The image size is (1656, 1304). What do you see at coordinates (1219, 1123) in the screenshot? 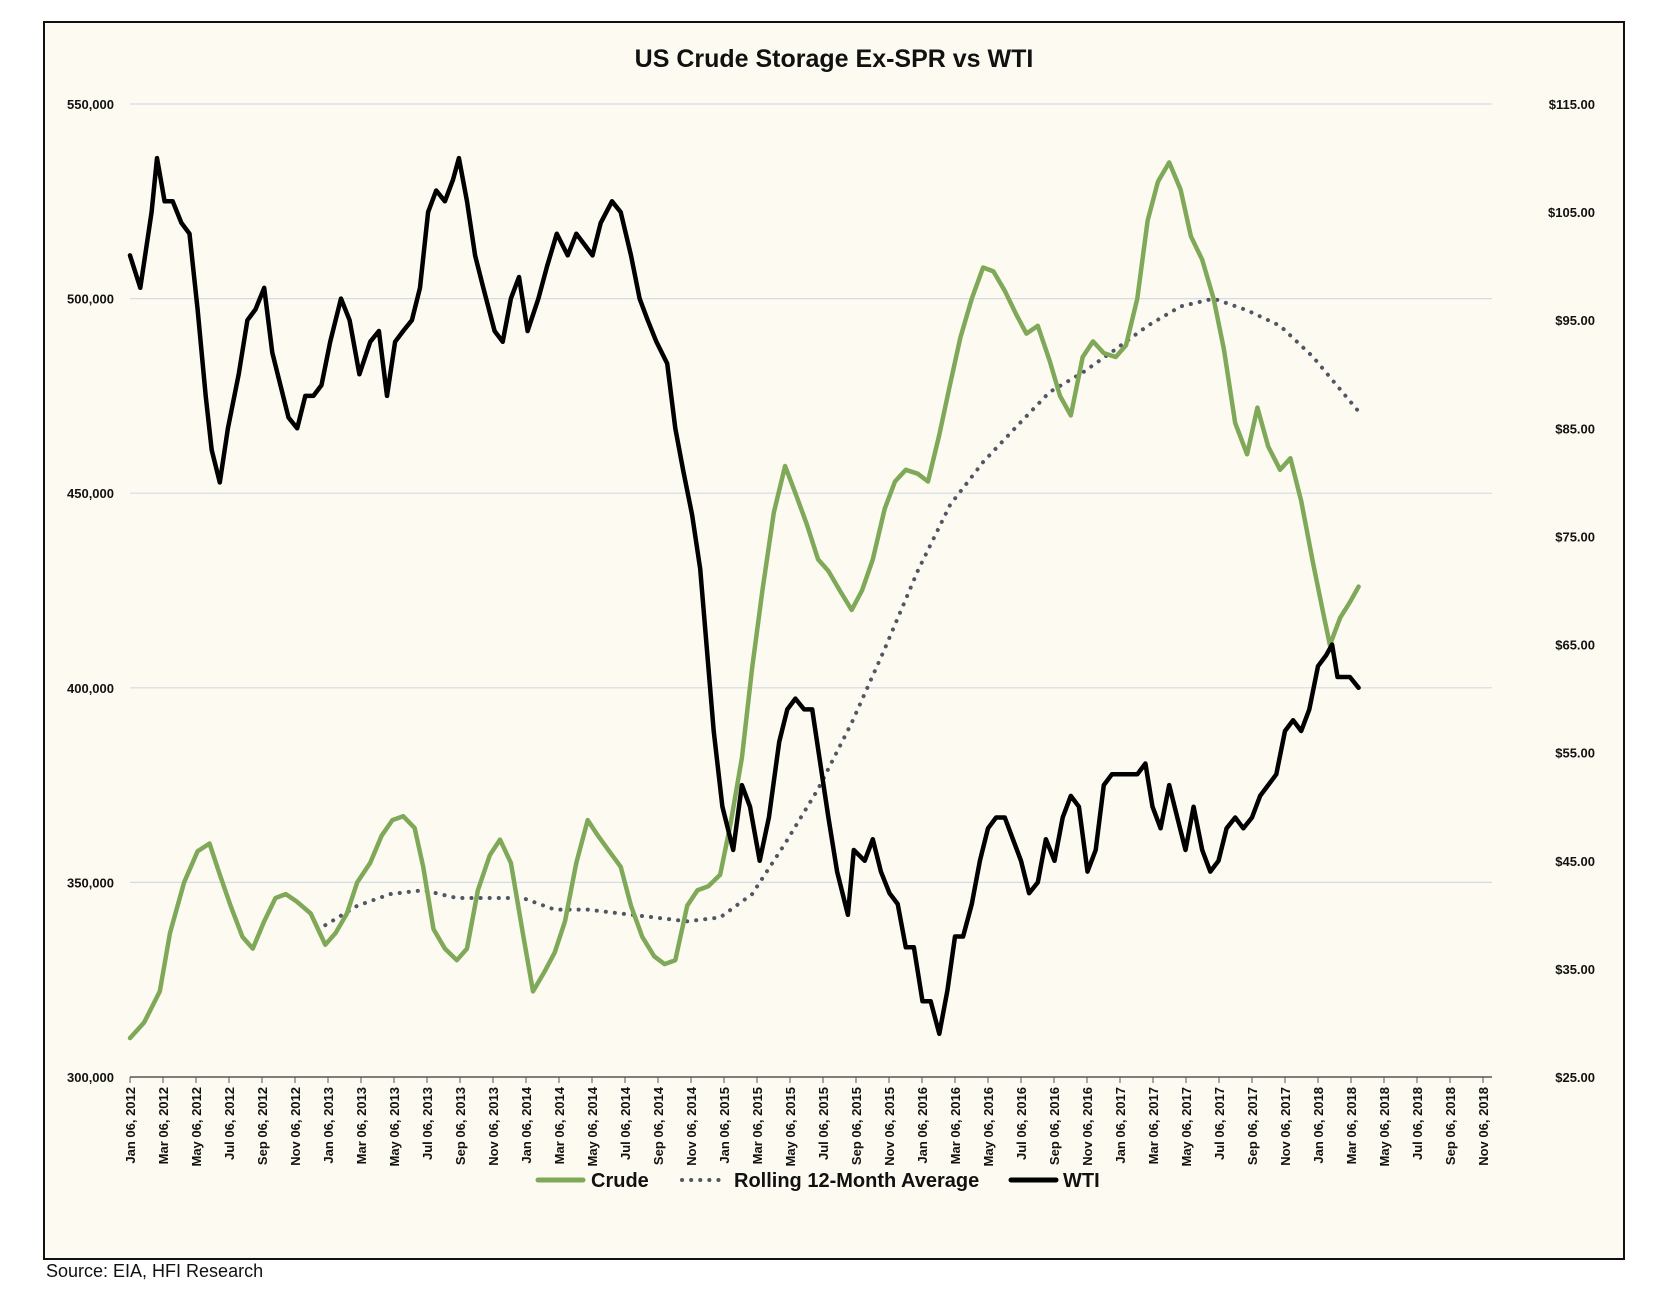
I see `x-tick-label: Jul 06, 2017` at bounding box center [1219, 1123].